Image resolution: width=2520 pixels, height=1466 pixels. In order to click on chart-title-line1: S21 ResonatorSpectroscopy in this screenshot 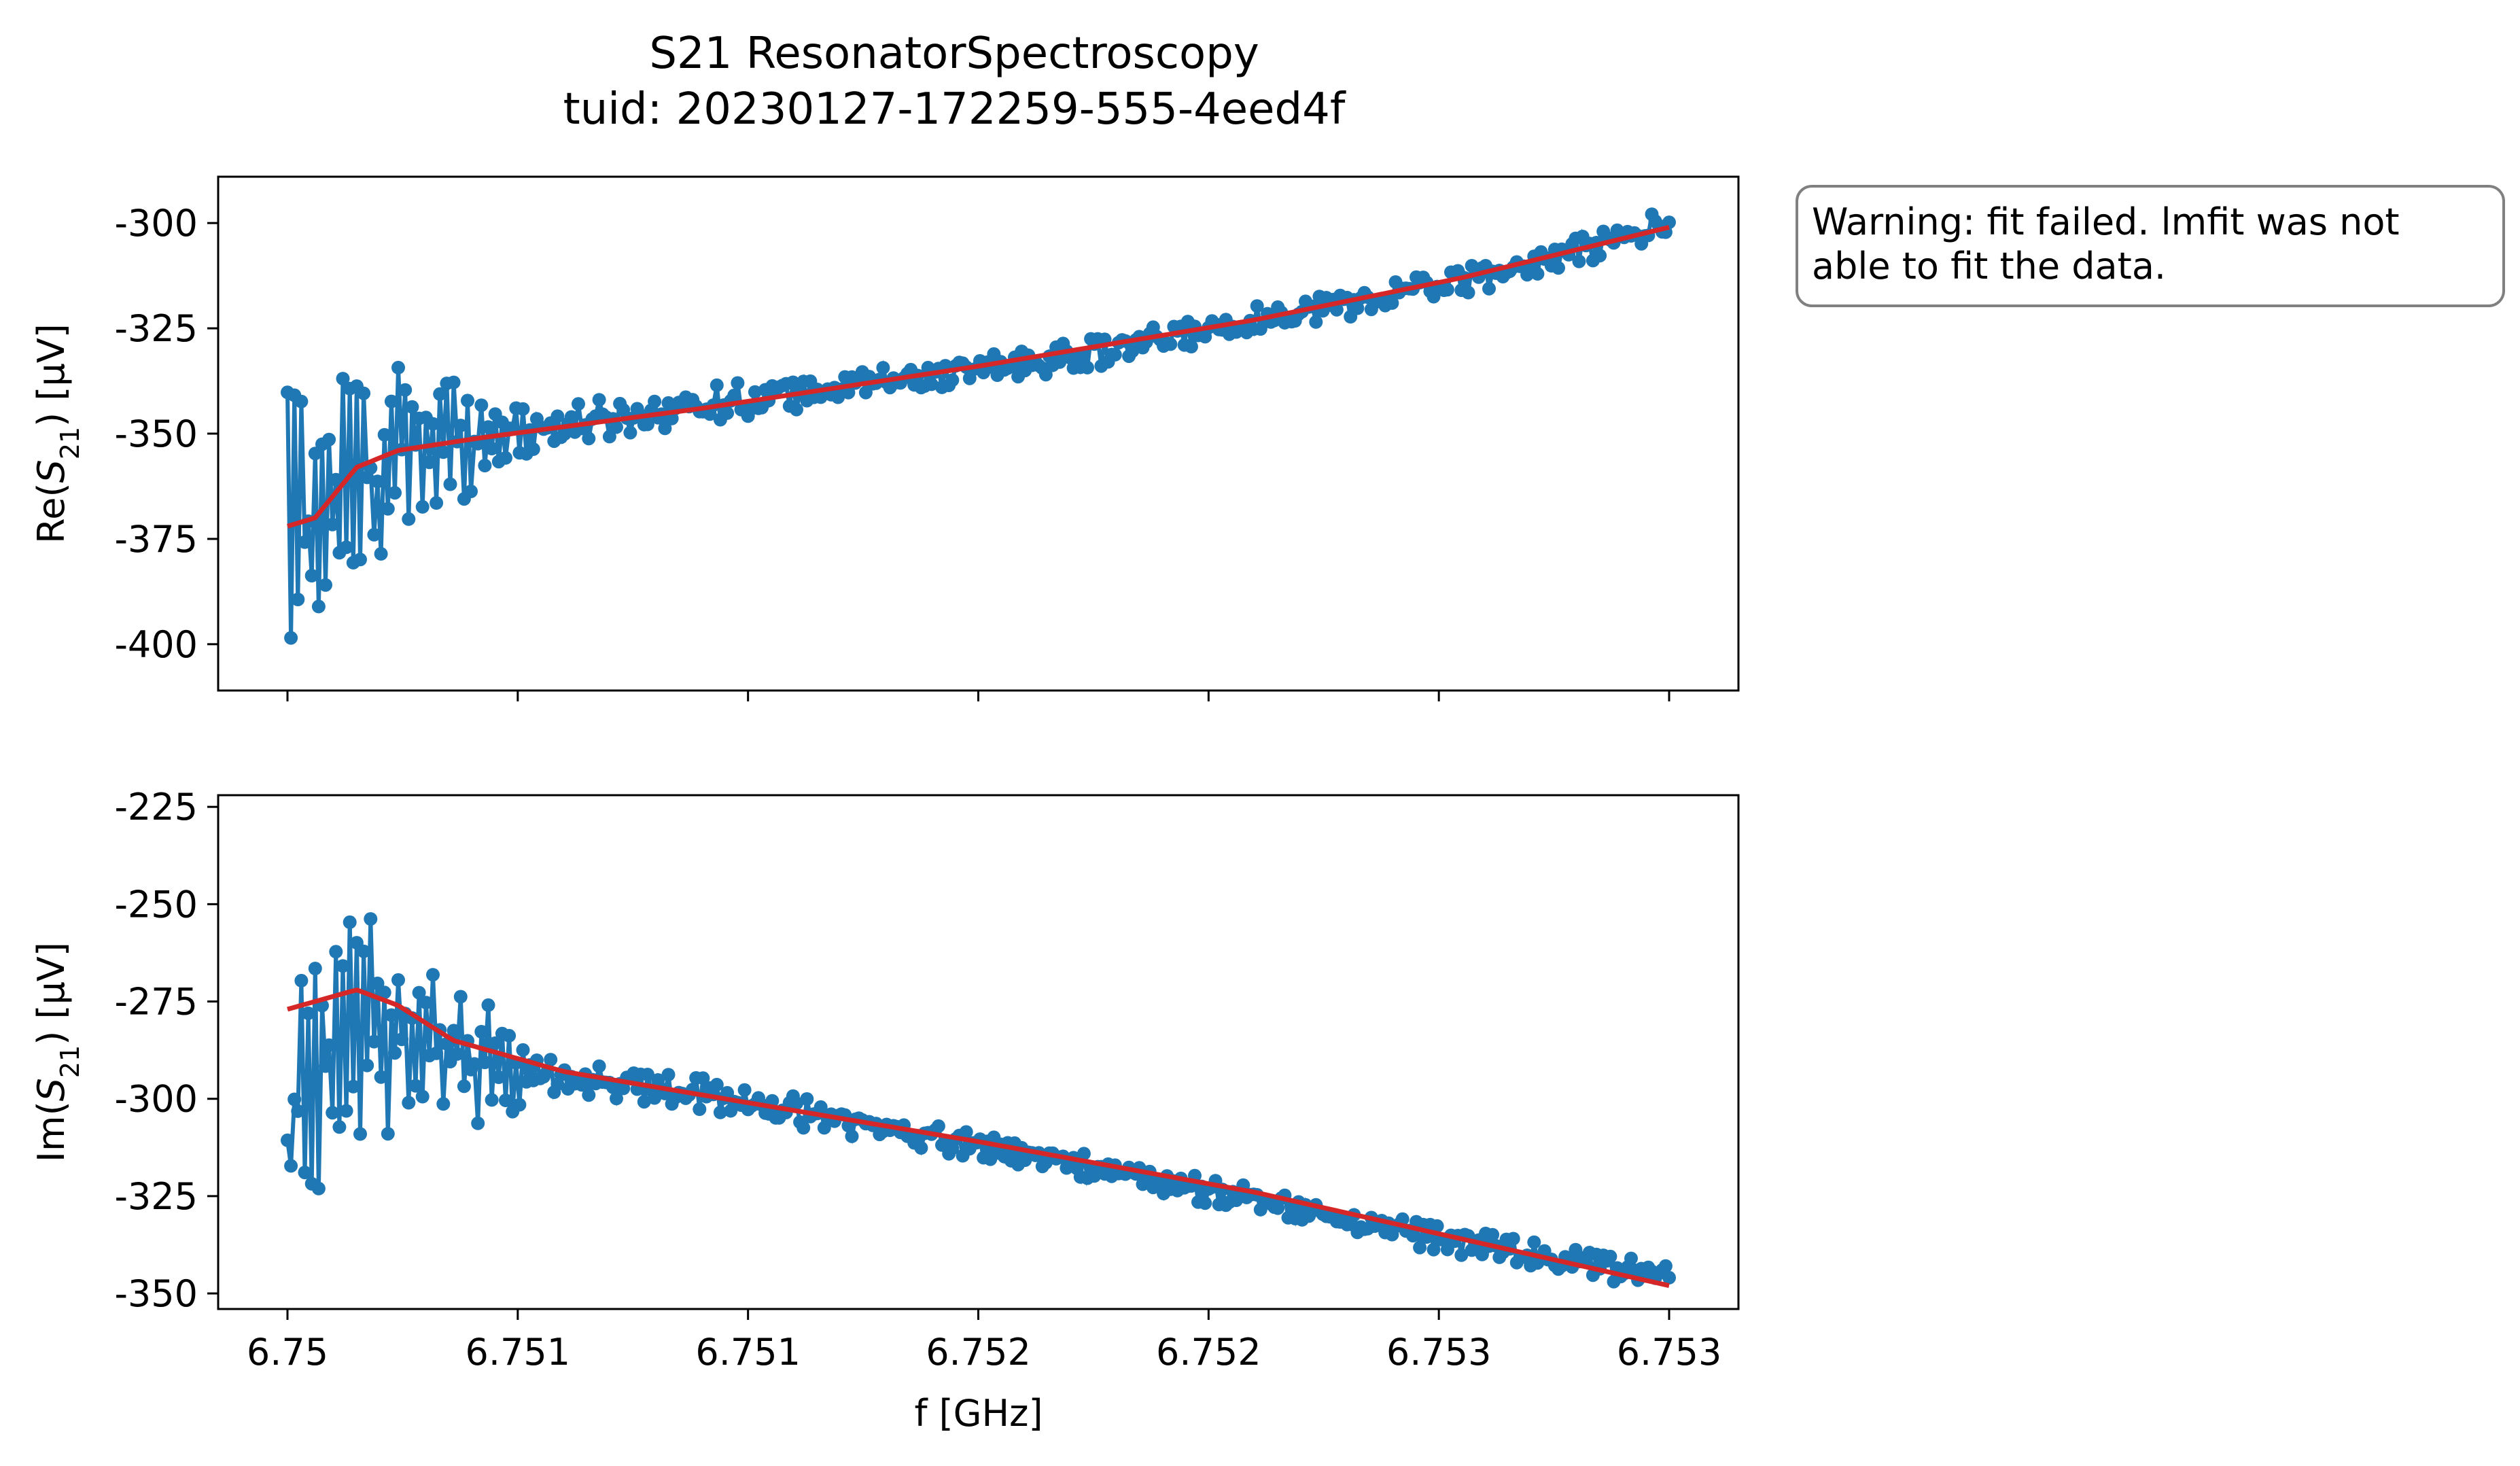, I will do `click(954, 54)`.